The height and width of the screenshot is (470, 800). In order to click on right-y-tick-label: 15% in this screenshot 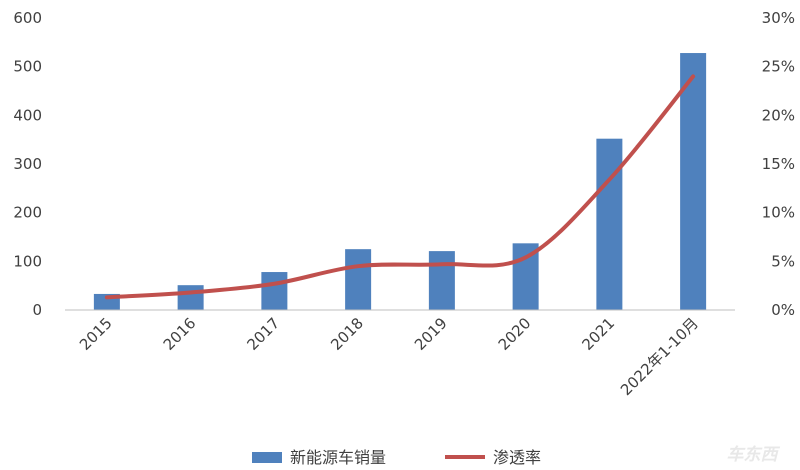, I will do `click(778, 164)`.